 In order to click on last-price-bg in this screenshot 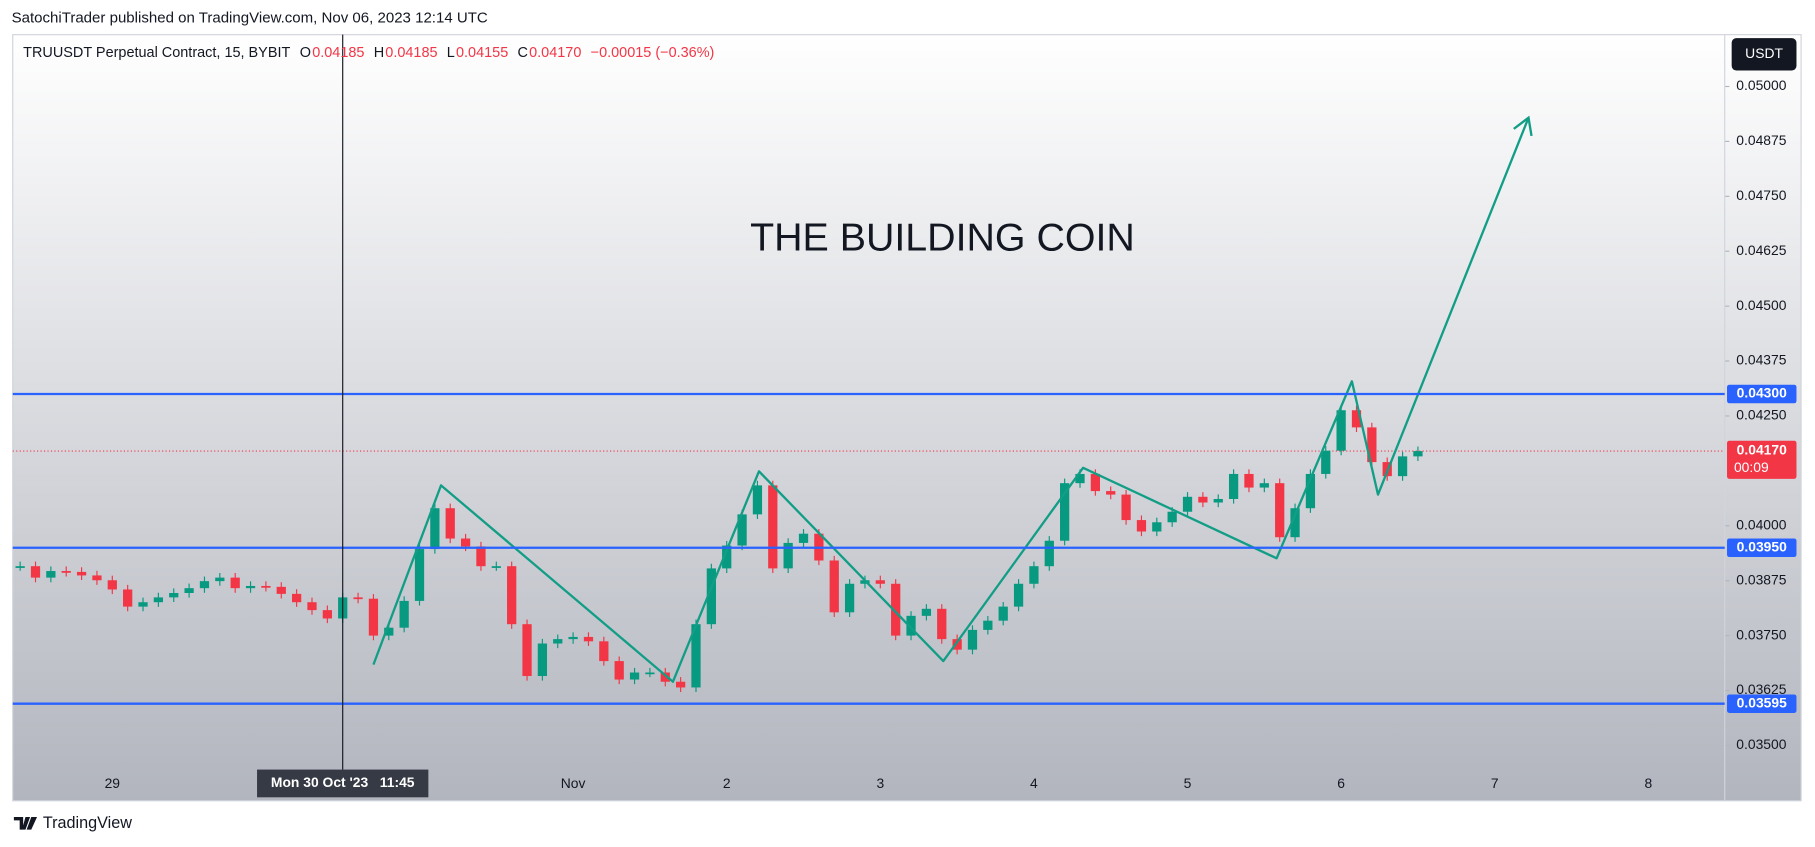, I will do `click(1762, 459)`.